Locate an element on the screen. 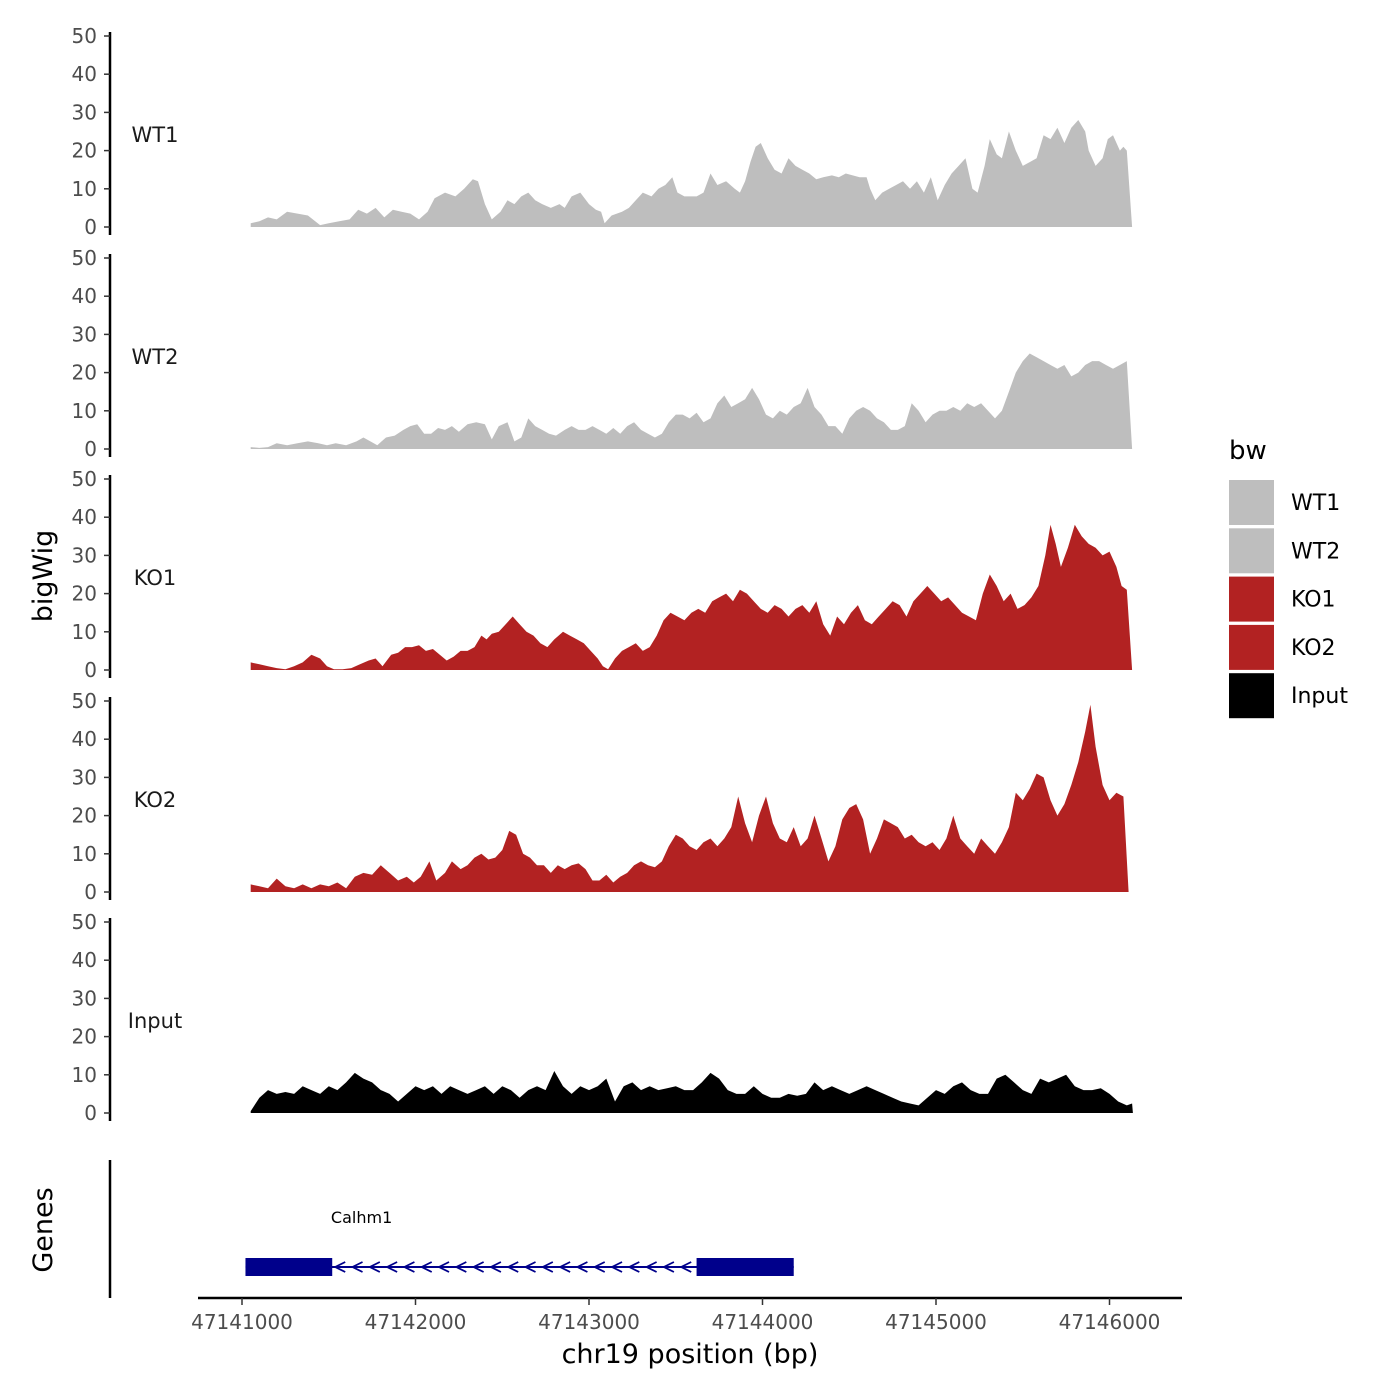 The image size is (1400, 1400). area-wt1 is located at coordinates (691, 173).